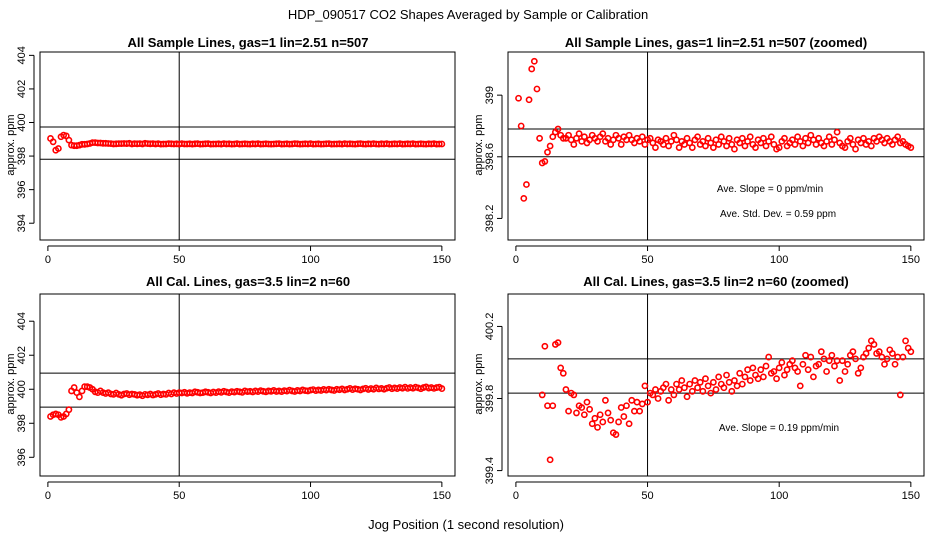 The height and width of the screenshot is (540, 936). I want to click on x-tick-label: 100, so click(779, 260).